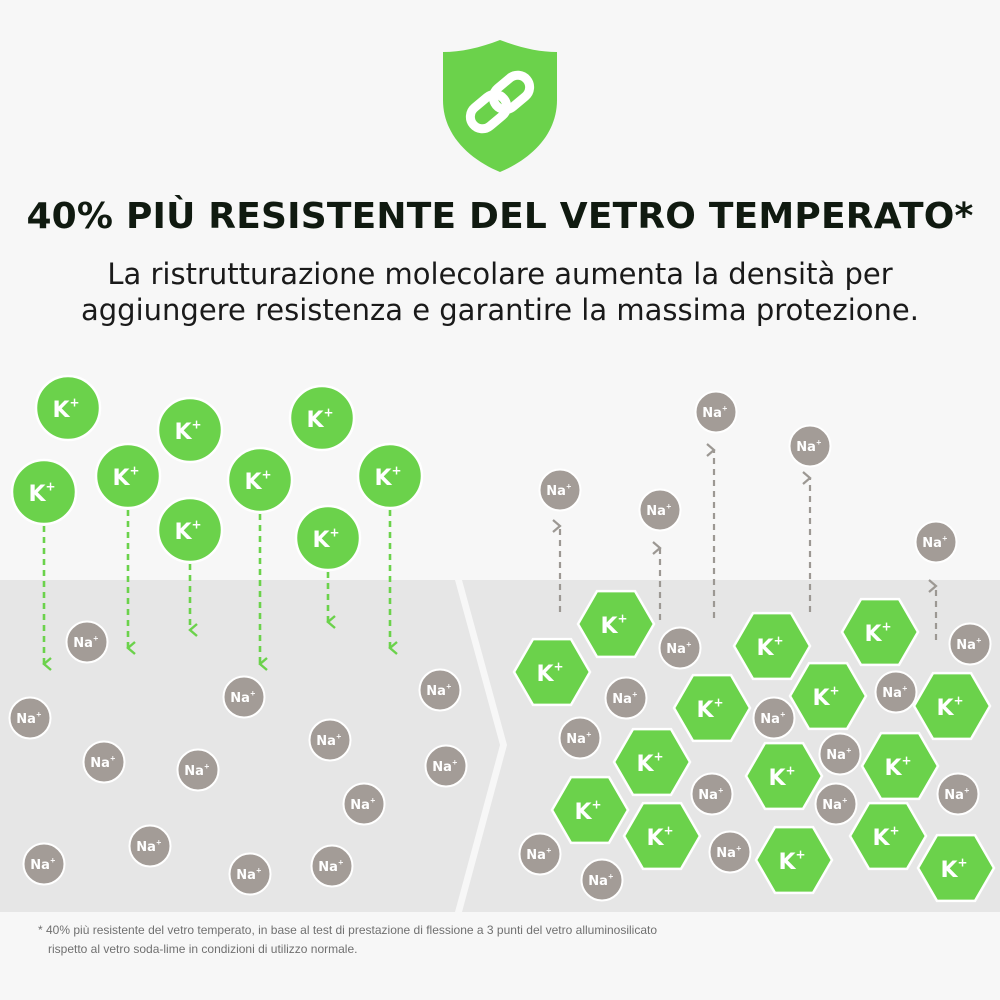  What do you see at coordinates (500, 106) in the screenshot?
I see `shield-chain-icon` at bounding box center [500, 106].